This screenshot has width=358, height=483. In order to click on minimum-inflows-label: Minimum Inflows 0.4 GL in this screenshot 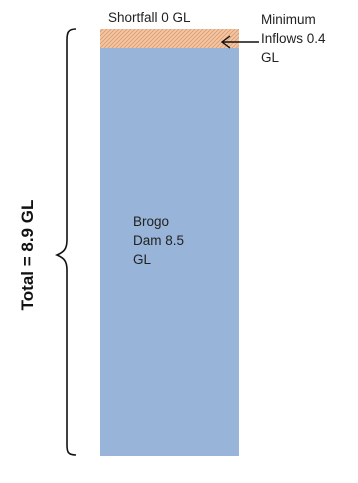, I will do `click(293, 38)`.